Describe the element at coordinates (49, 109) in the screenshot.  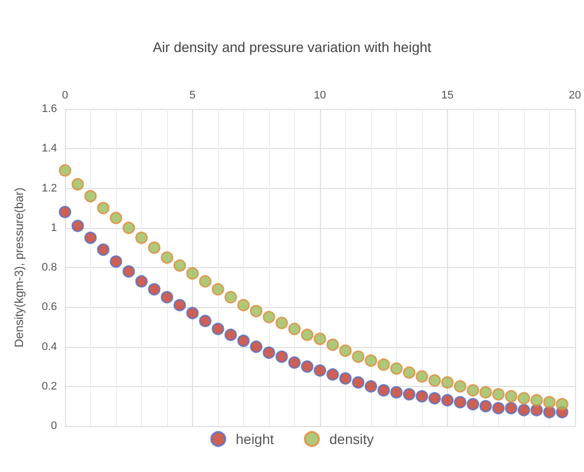
I see `y-tick-label: 1.6` at that location.